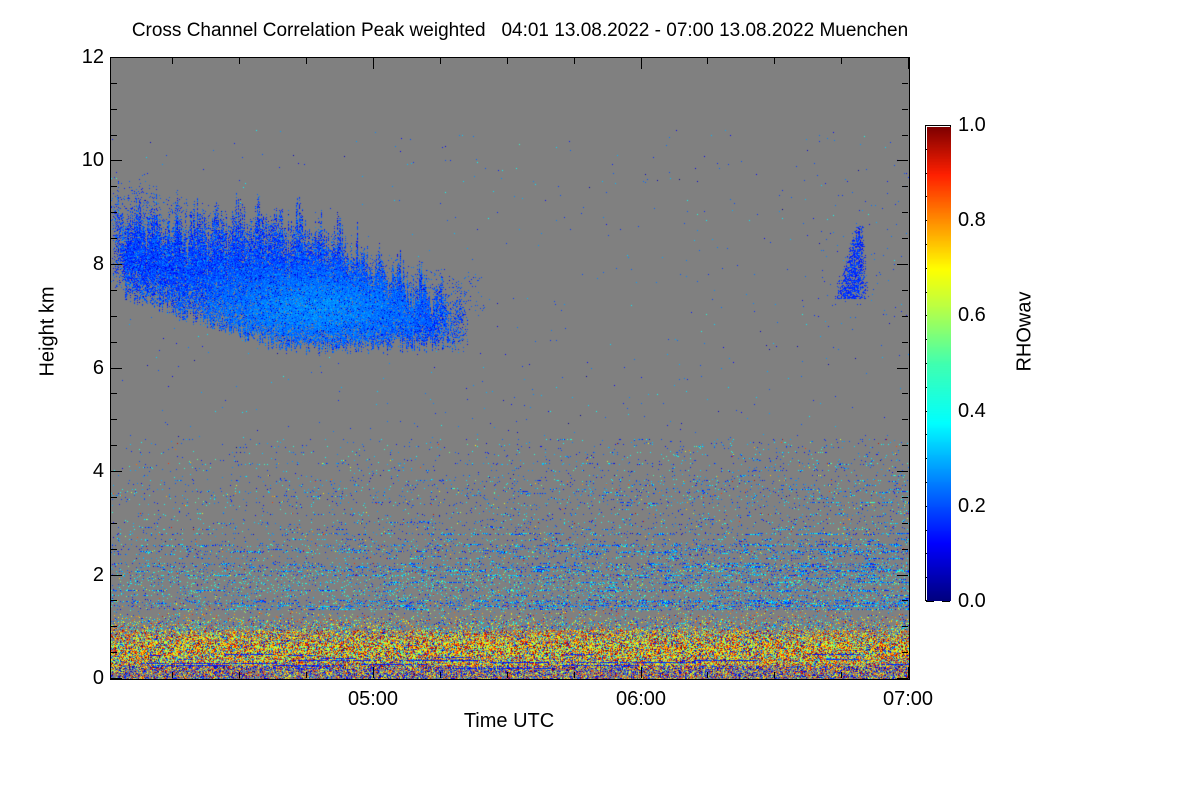 Image resolution: width=1200 pixels, height=800 pixels. What do you see at coordinates (98, 575) in the screenshot?
I see `y-tick-label: 2` at bounding box center [98, 575].